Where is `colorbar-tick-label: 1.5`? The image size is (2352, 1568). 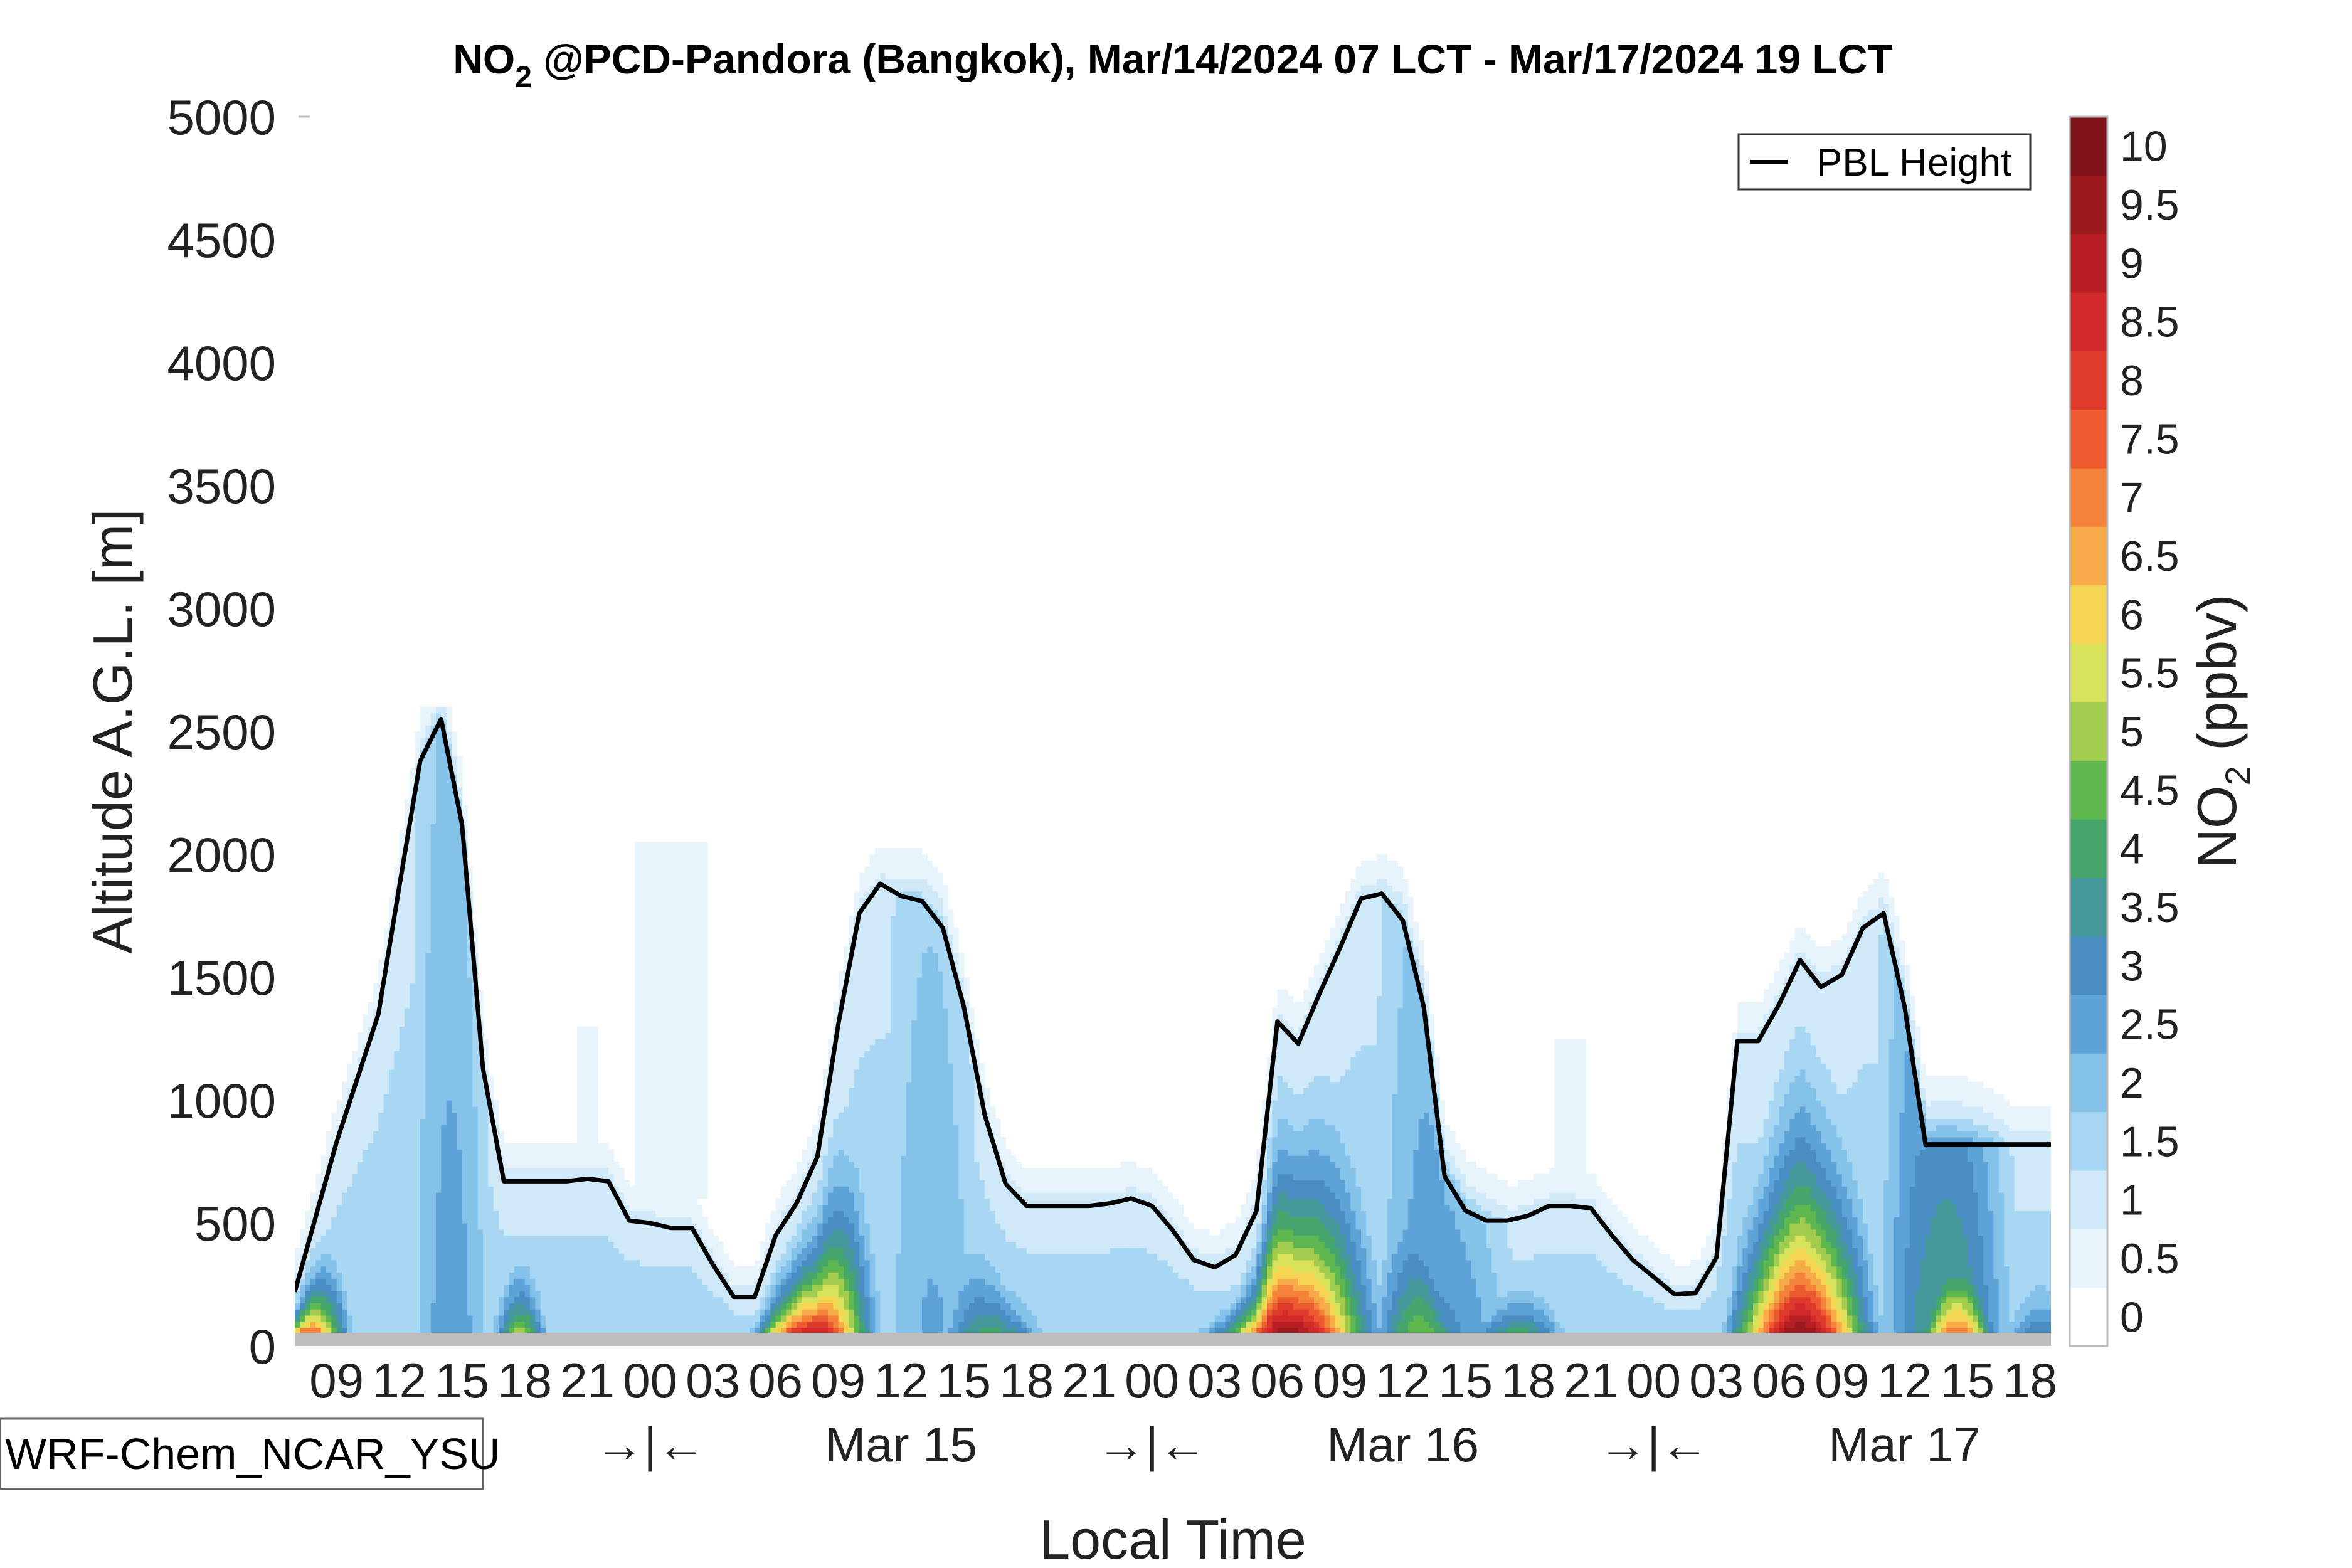
colorbar-tick-label: 1.5 is located at coordinates (2150, 1141).